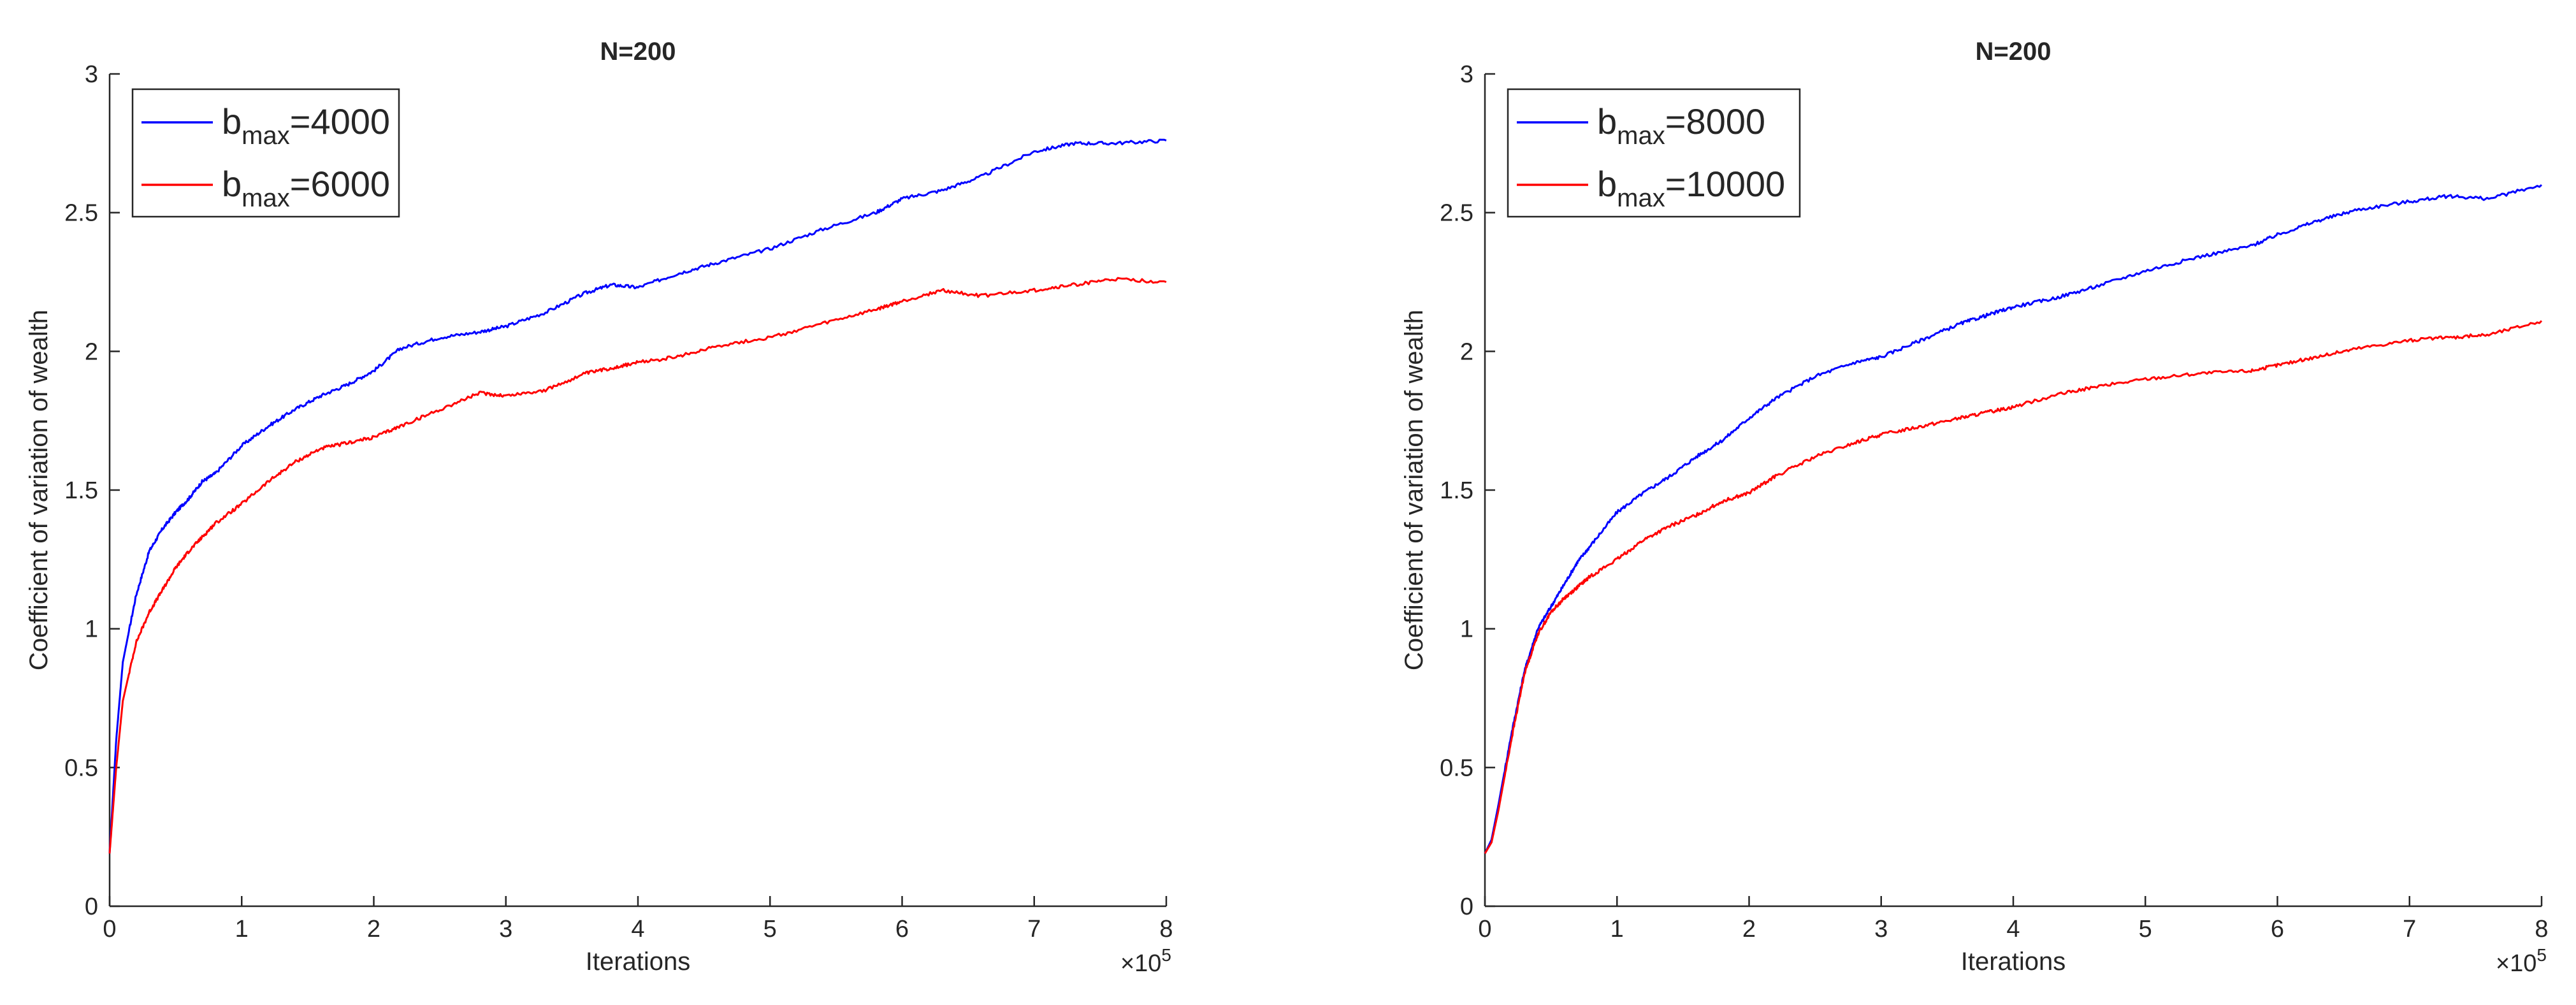 Image resolution: width=2576 pixels, height=1005 pixels. What do you see at coordinates (1715, 121) in the screenshot?
I see `legend-label-value: =8000` at bounding box center [1715, 121].